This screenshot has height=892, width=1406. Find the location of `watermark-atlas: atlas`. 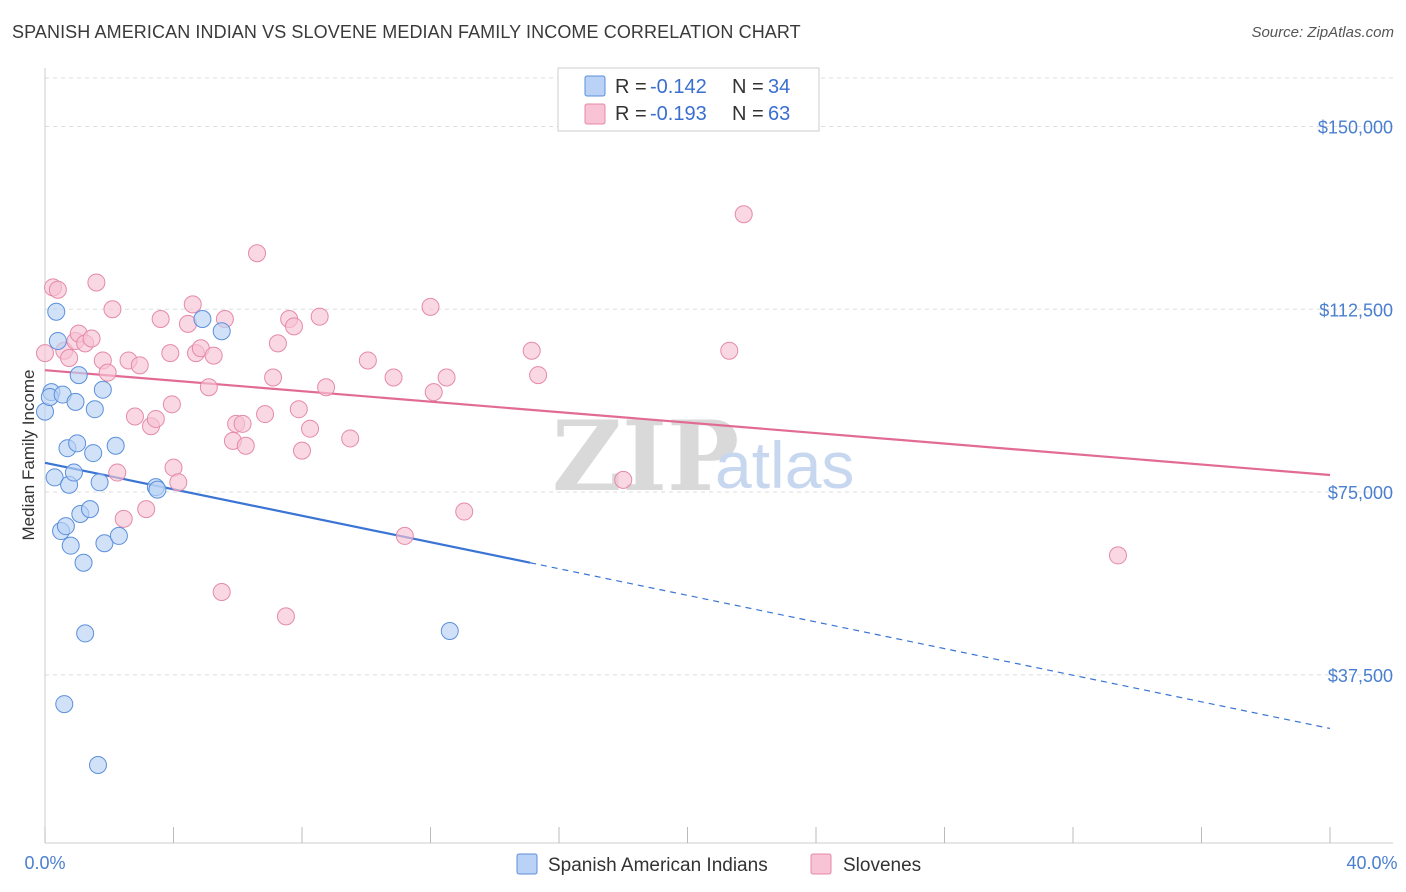

watermark-atlas: atlas is located at coordinates (784, 465).